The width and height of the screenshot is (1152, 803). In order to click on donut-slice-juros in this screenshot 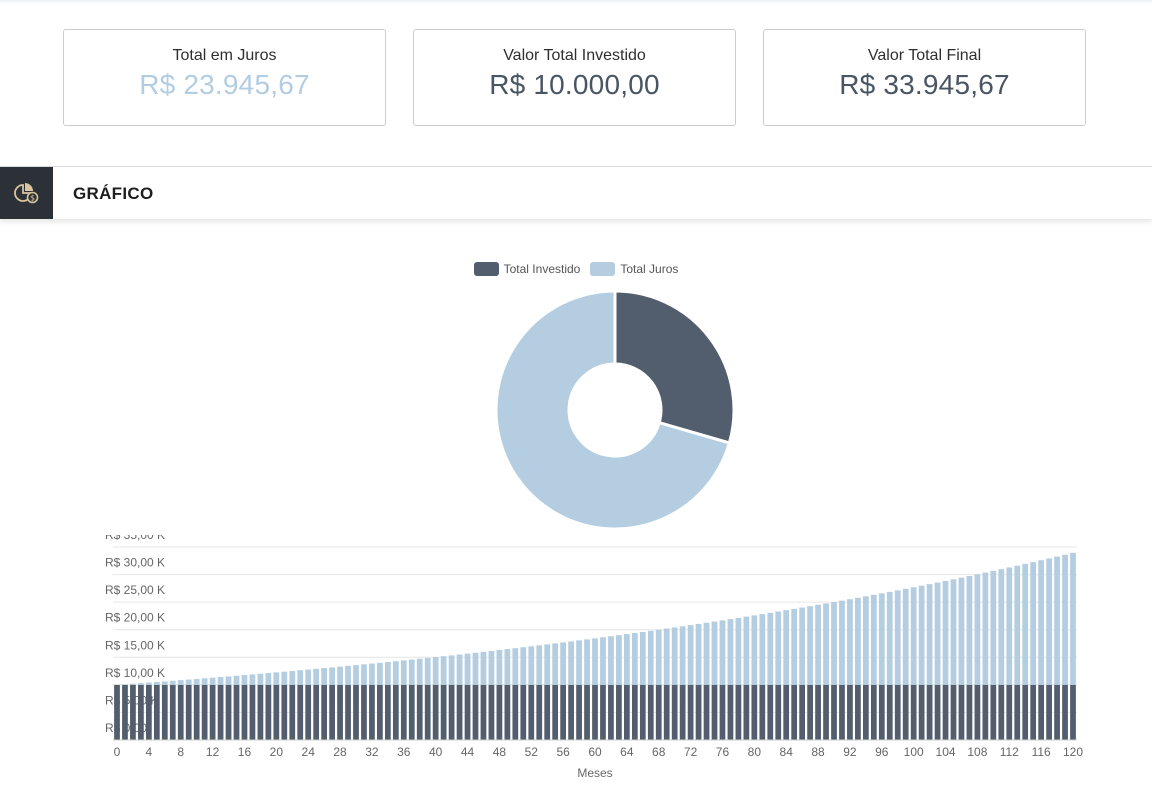, I will do `click(612, 410)`.